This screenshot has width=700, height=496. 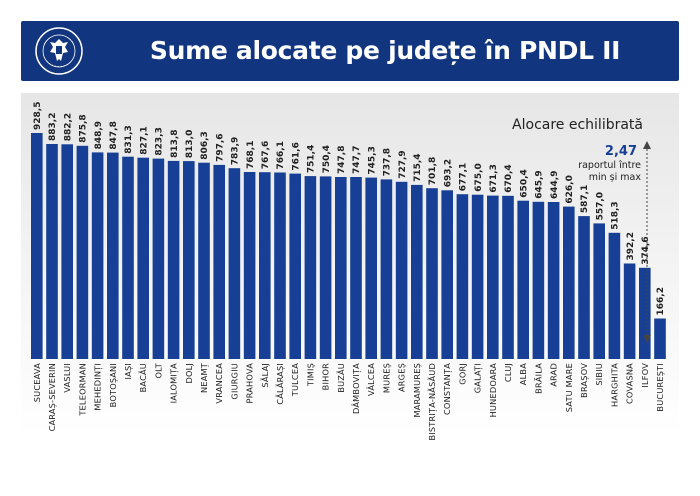 What do you see at coordinates (645, 375) in the screenshot?
I see `category-label-40: ILFOV` at bounding box center [645, 375].